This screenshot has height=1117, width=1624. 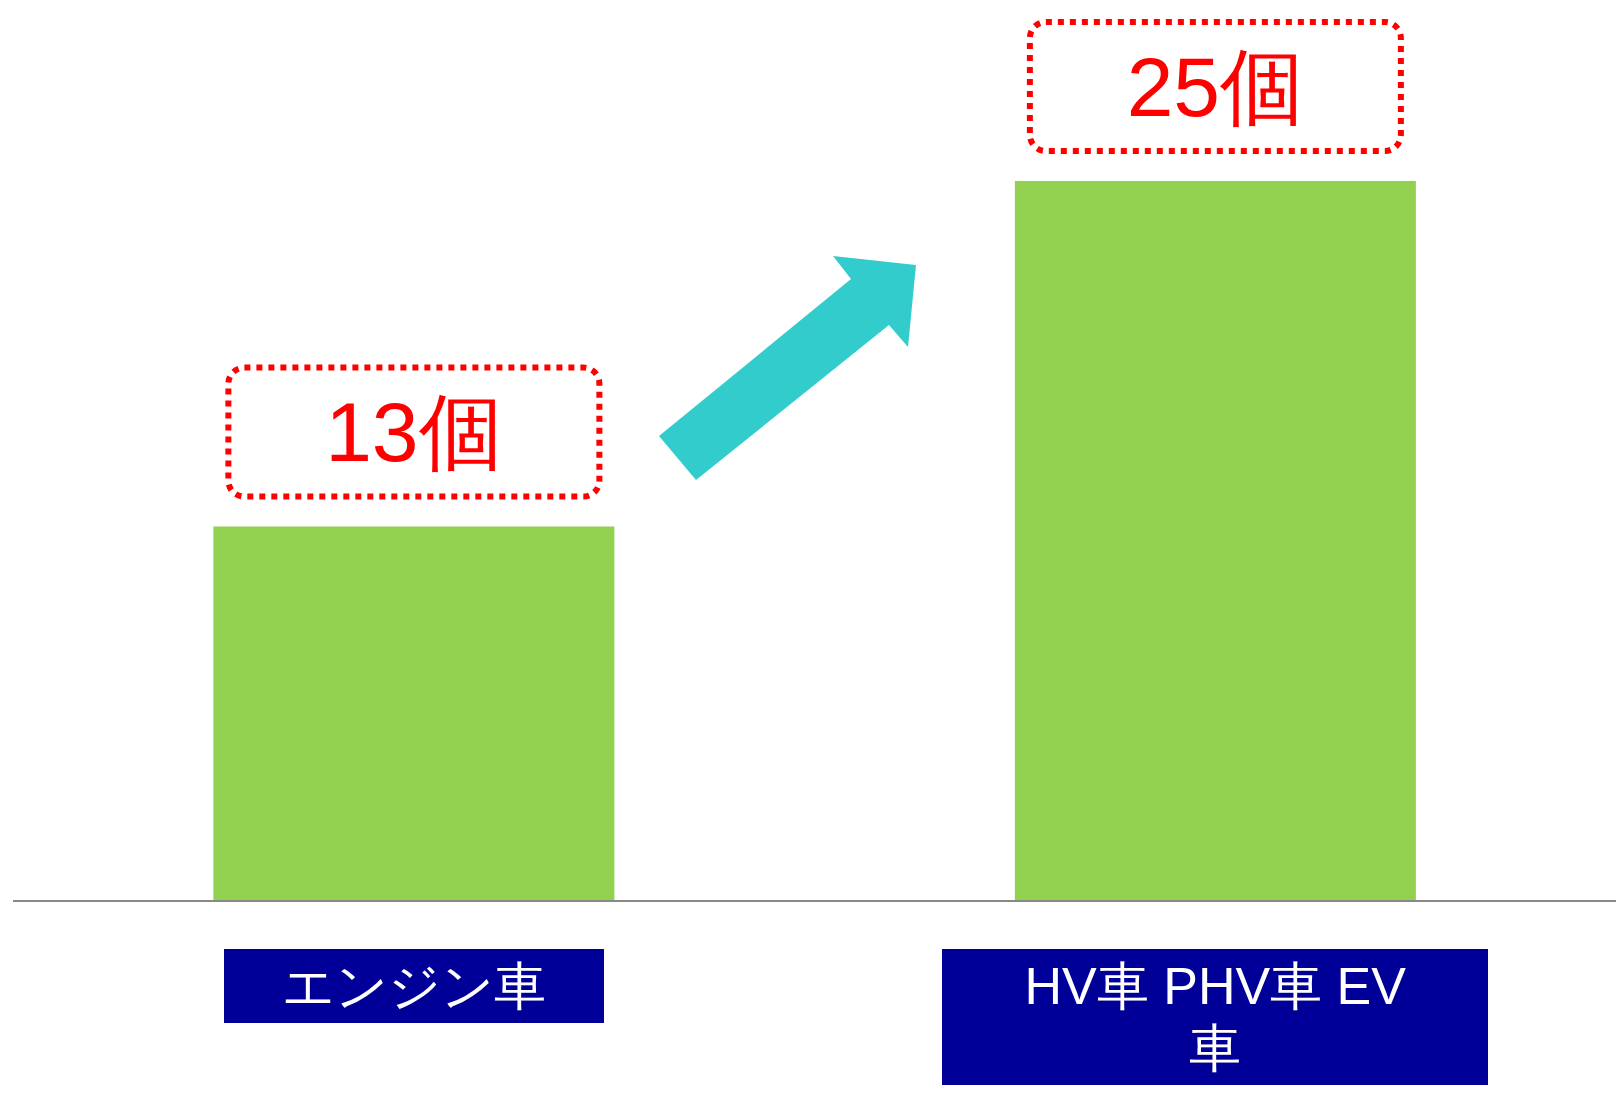 What do you see at coordinates (414, 432) in the screenshot?
I see `data-label: 13個` at bounding box center [414, 432].